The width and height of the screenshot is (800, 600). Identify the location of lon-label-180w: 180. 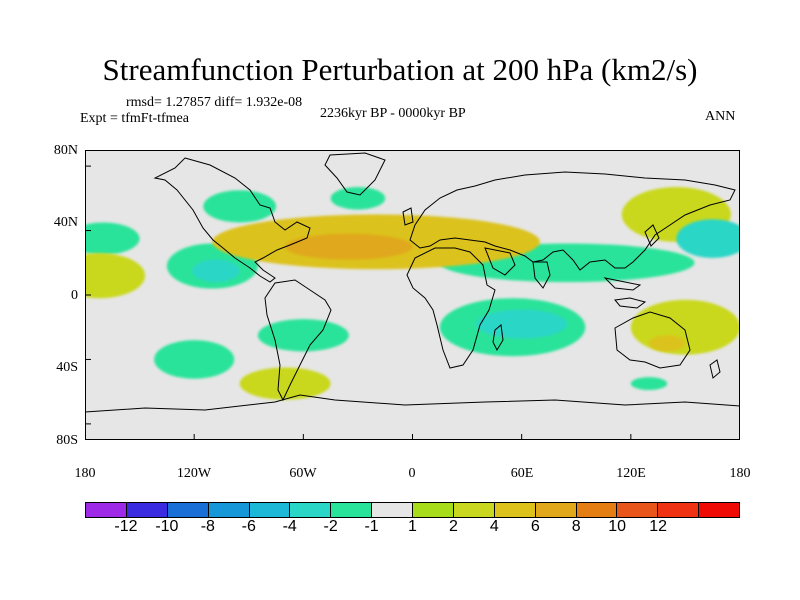
(85, 473).